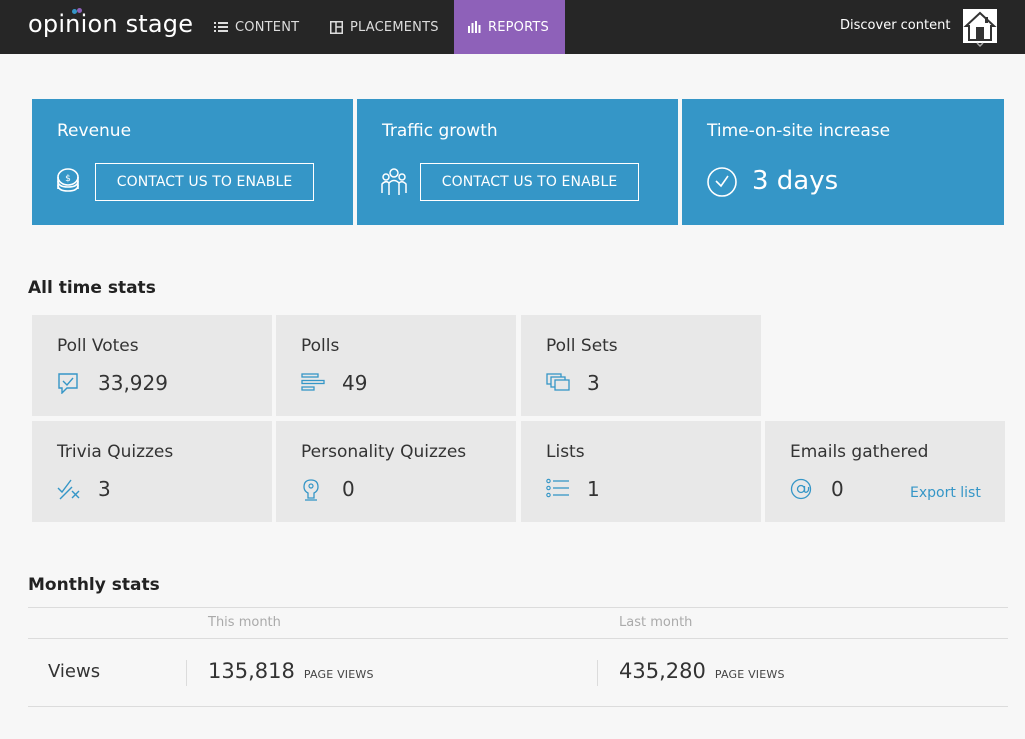 The width and height of the screenshot is (1025, 739). What do you see at coordinates (394, 181) in the screenshot?
I see `people-icon` at bounding box center [394, 181].